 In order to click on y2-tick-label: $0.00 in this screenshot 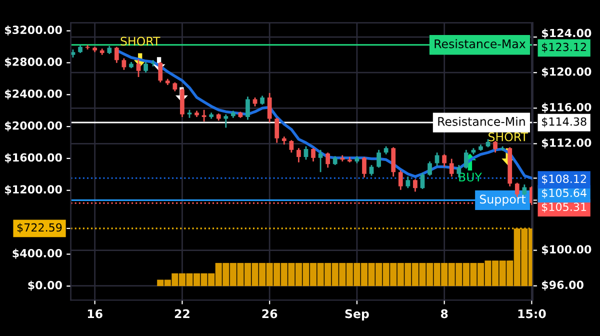, I will do `click(45, 285)`.